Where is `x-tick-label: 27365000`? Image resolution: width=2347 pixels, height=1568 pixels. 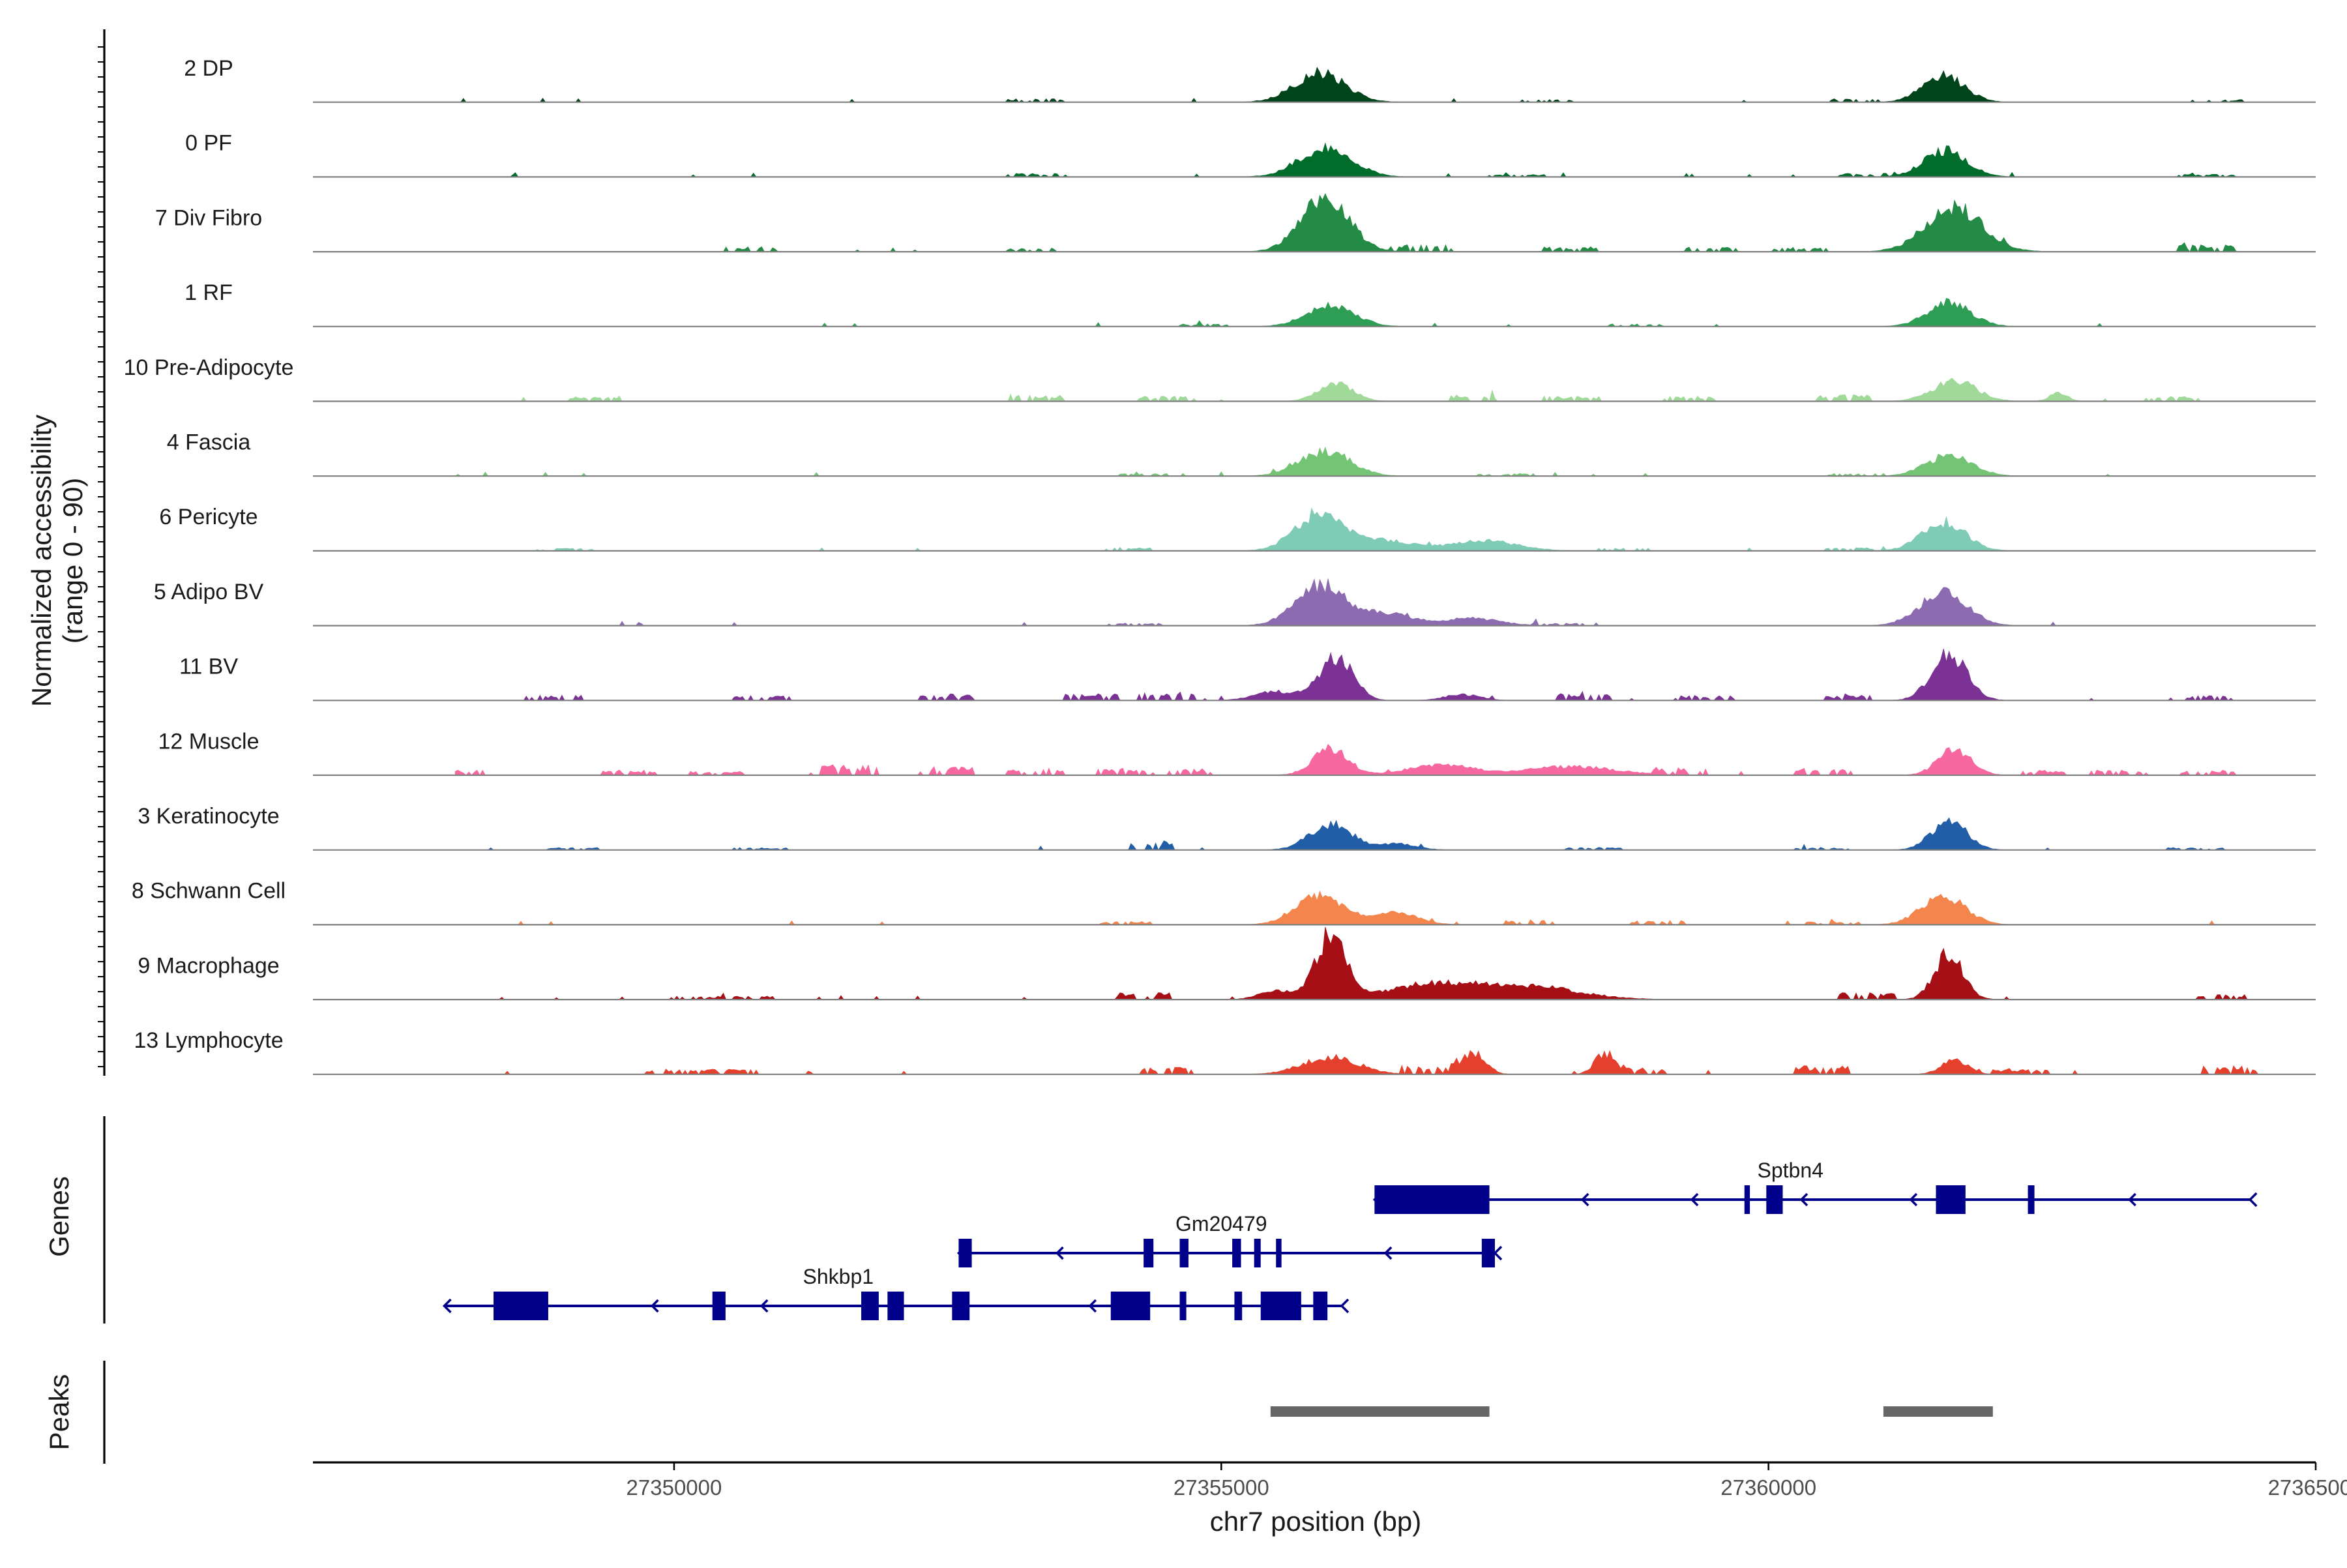 x-tick-label: 27365000 is located at coordinates (2307, 1488).